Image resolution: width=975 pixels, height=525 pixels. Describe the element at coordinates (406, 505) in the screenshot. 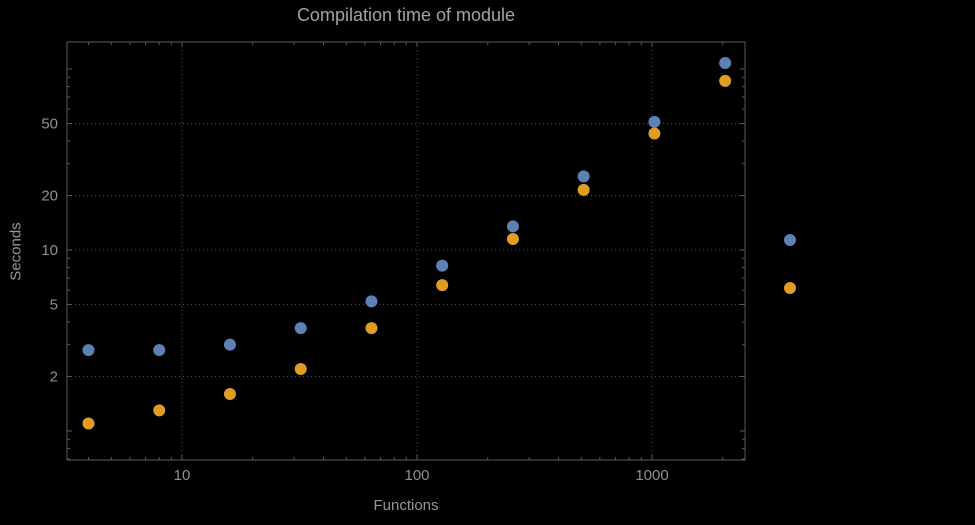

I see `x-axis-label: Functions` at that location.